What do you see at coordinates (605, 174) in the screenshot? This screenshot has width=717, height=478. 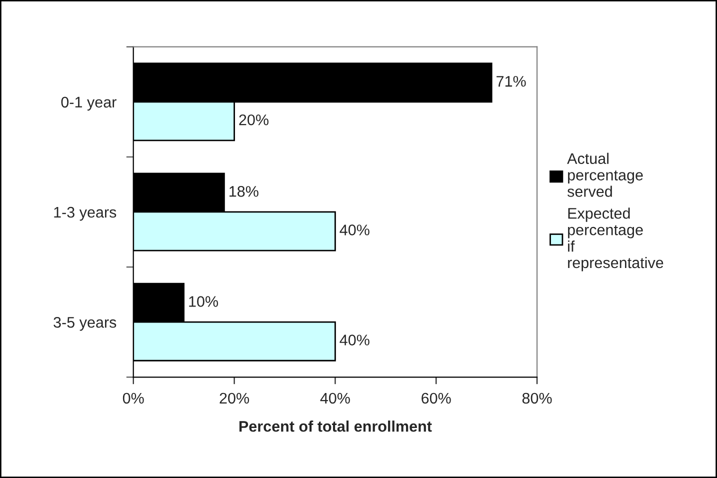 I see `legend-label: Actual percentage served` at bounding box center [605, 174].